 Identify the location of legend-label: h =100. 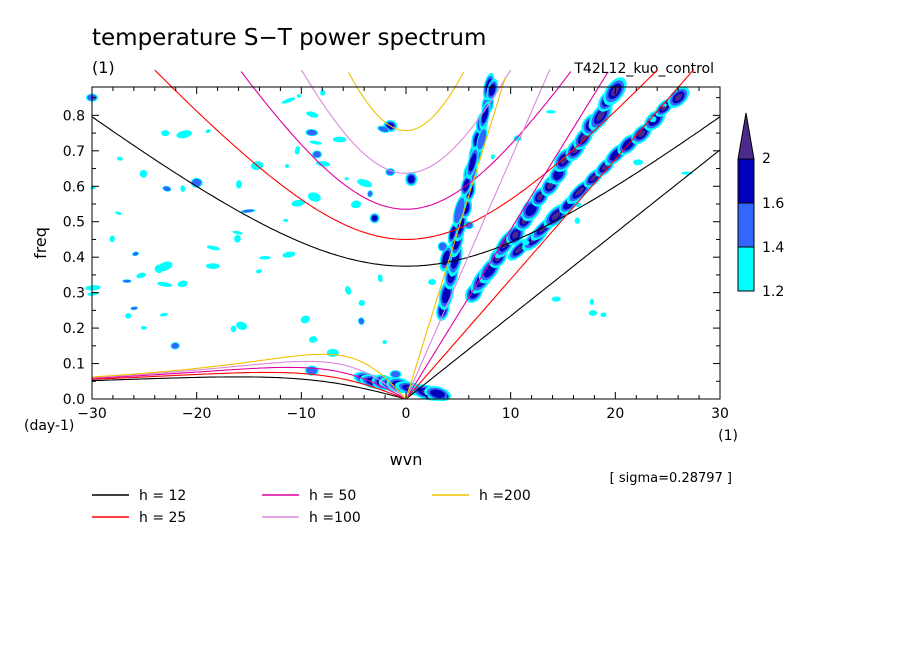
(335, 518).